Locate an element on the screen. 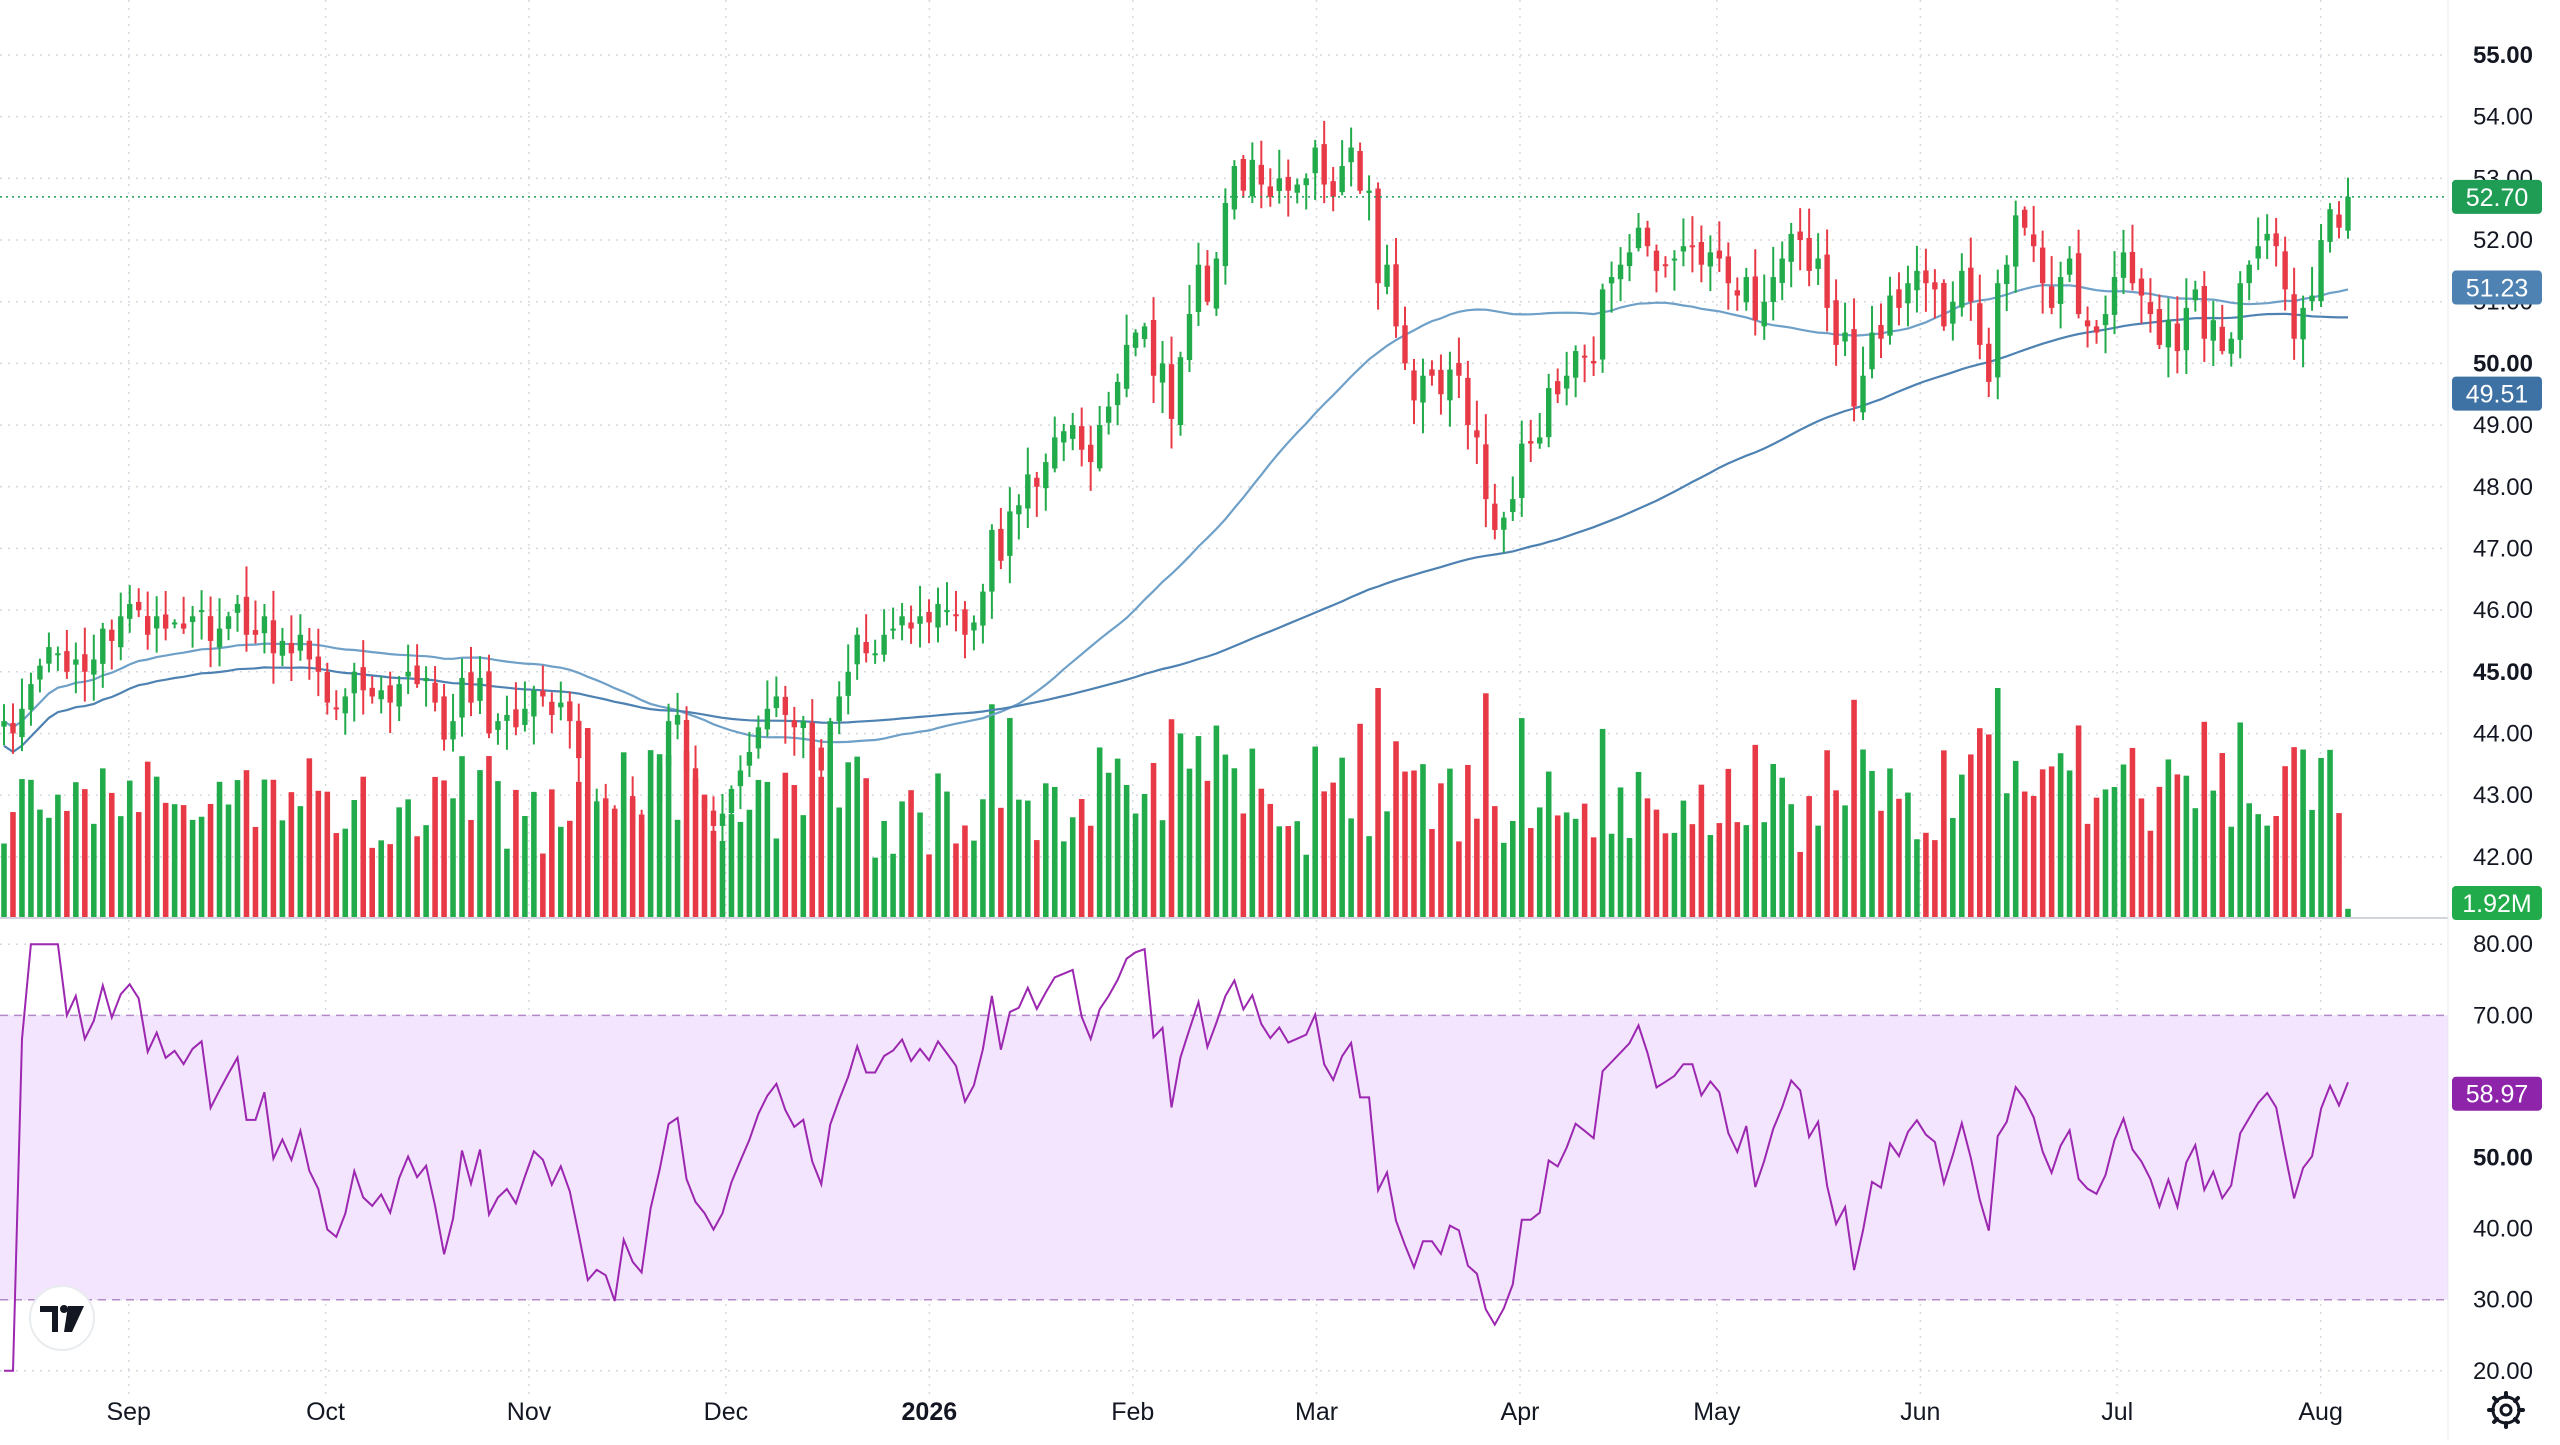 This screenshot has width=2560, height=1445. gear-icon is located at coordinates (2506, 1410).